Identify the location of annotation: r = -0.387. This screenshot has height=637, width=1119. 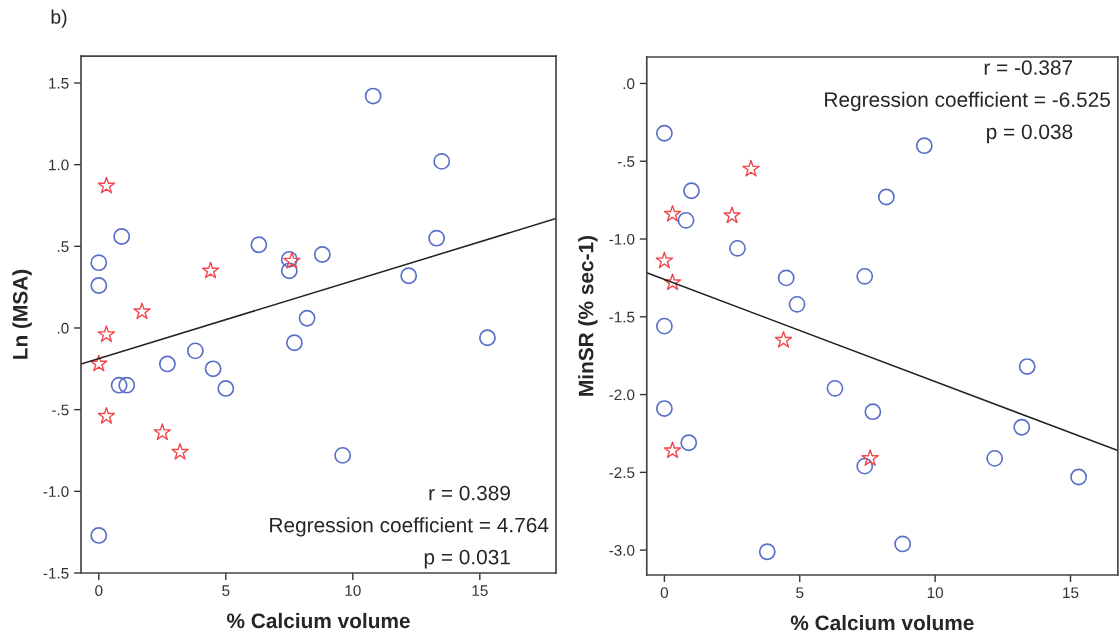
(1028, 67).